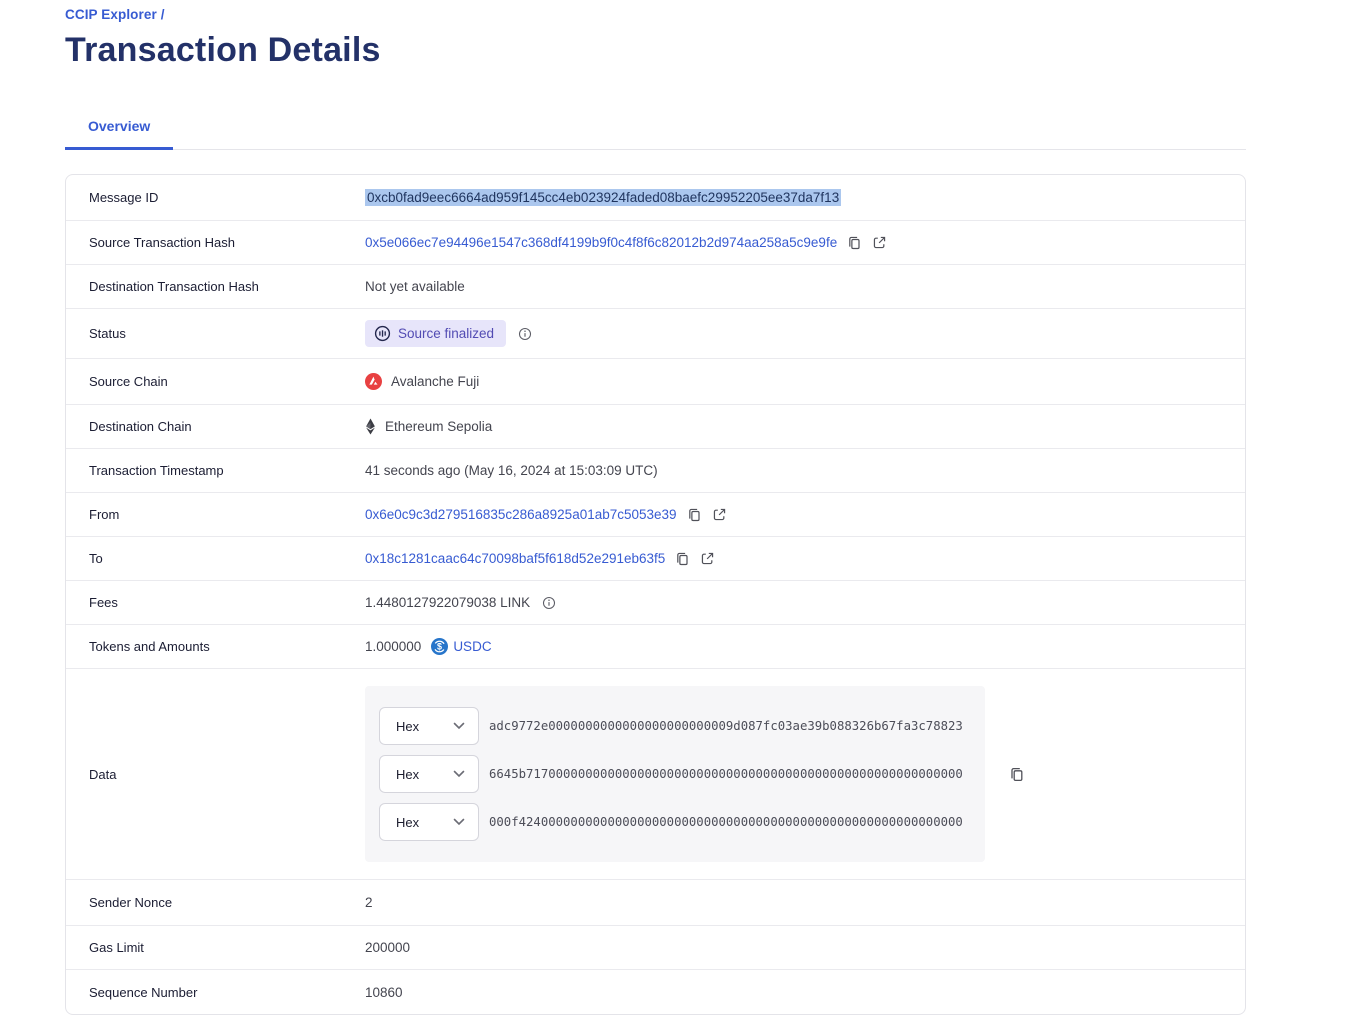 The image size is (1354, 1015). I want to click on ethereum-icon, so click(370, 426).